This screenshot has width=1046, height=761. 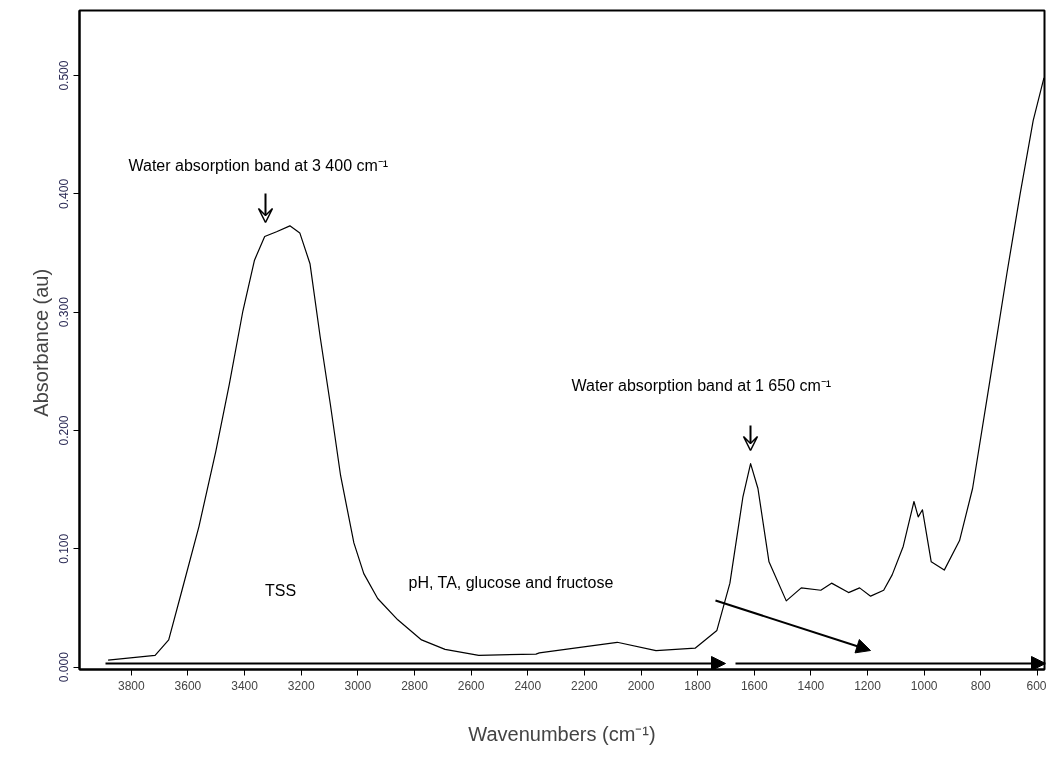 What do you see at coordinates (64, 75) in the screenshot?
I see `y-tick-label: 0.500` at bounding box center [64, 75].